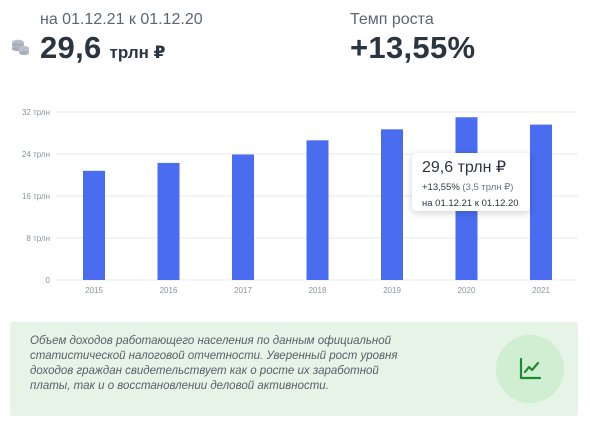  What do you see at coordinates (467, 290) in the screenshot?
I see `x-tick-label: 2020` at bounding box center [467, 290].